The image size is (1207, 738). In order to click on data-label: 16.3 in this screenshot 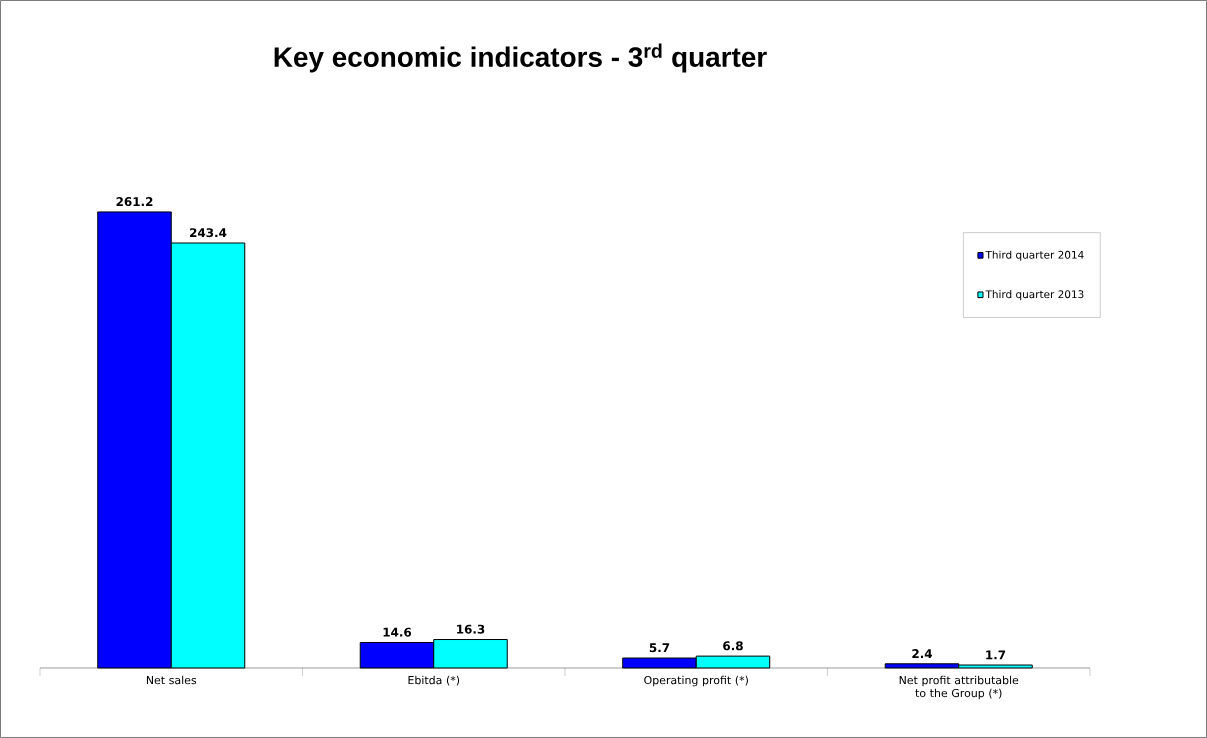, I will do `click(471, 629)`.